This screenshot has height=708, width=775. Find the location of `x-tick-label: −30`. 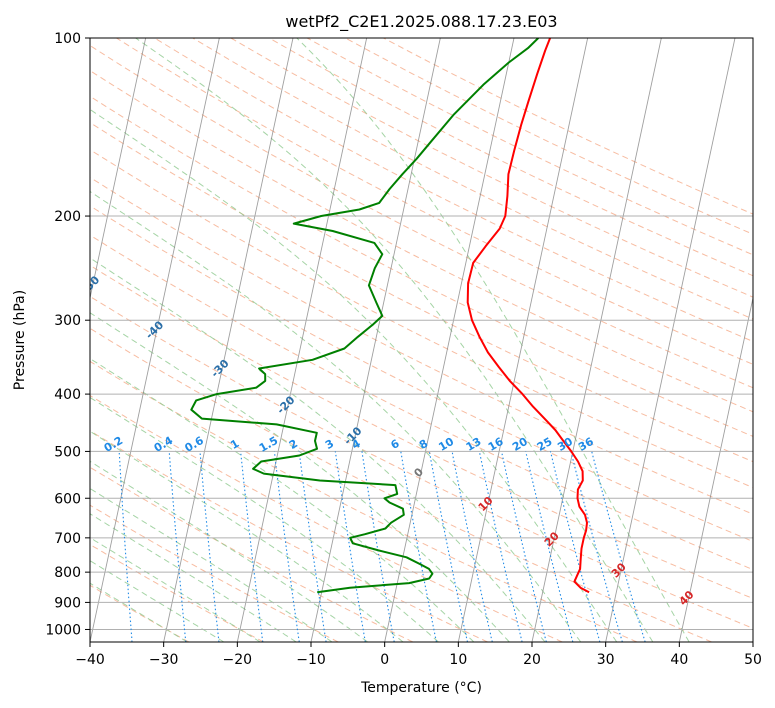

x-tick-label: −30 is located at coordinates (164, 660).